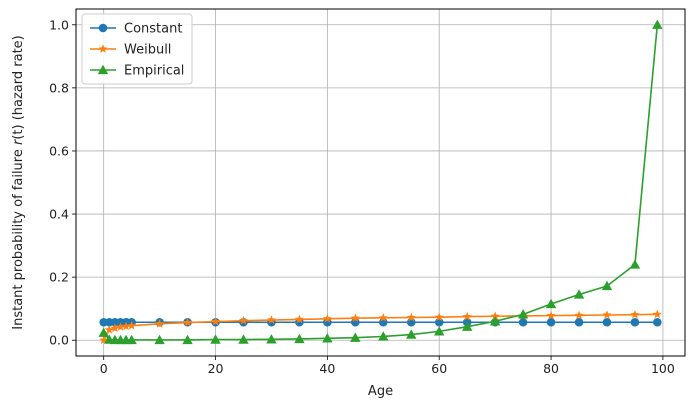 The image size is (695, 409). What do you see at coordinates (18, 237) in the screenshot?
I see `y-axis-label-prefix: Instant probability of failure` at bounding box center [18, 237].